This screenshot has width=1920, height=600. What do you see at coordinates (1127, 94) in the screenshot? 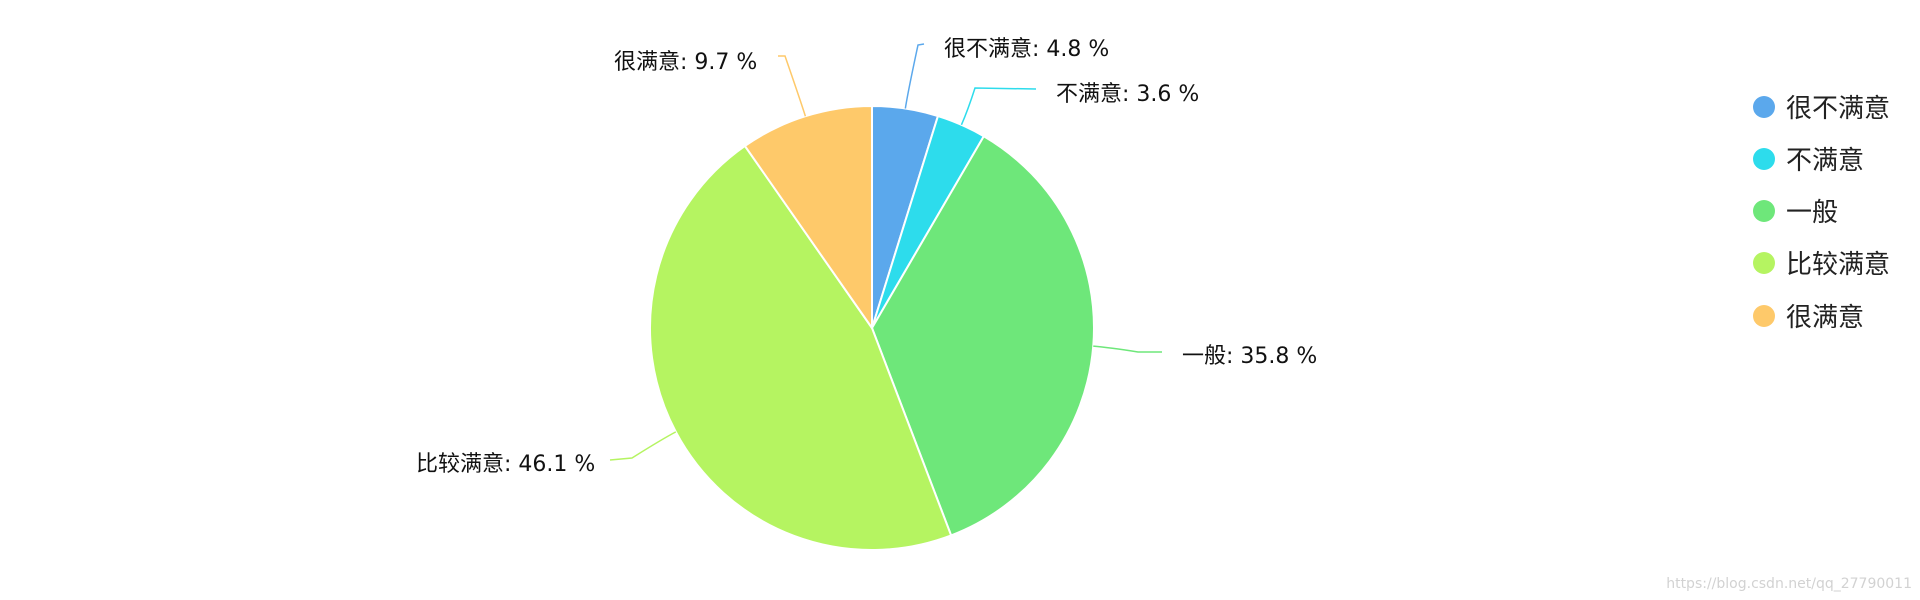
I see `slice-label-dissatisfied: 不满意: 3.6 %` at bounding box center [1127, 94].